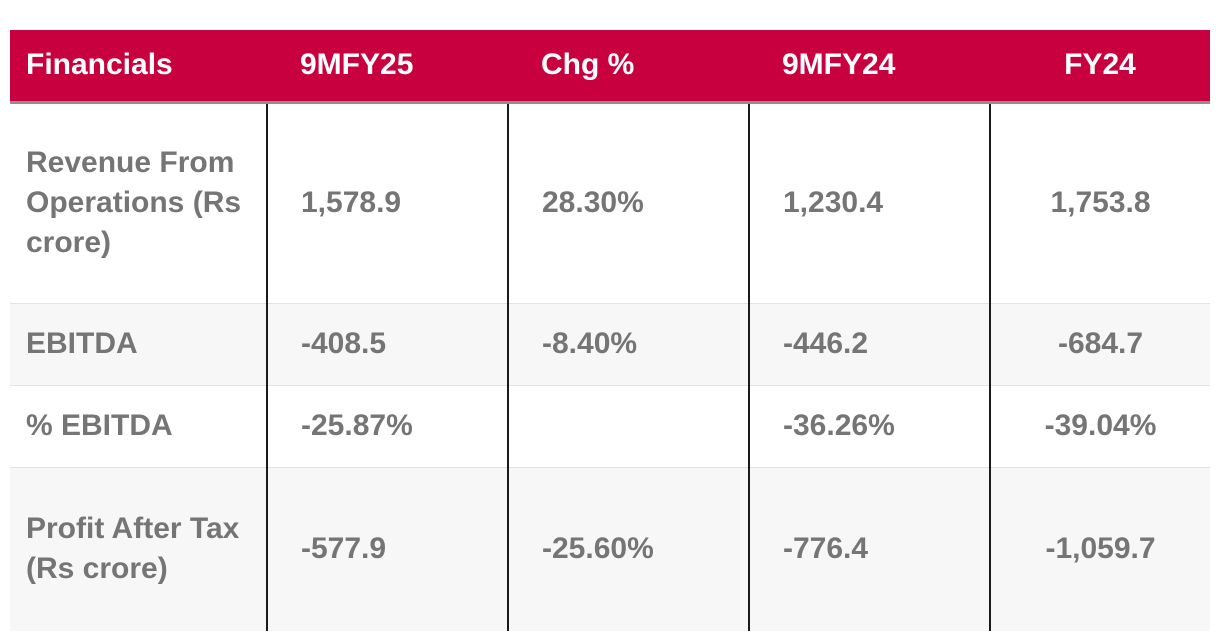 The image size is (1220, 642). I want to click on cell-pat-9mfy24: -776.4, so click(869, 549).